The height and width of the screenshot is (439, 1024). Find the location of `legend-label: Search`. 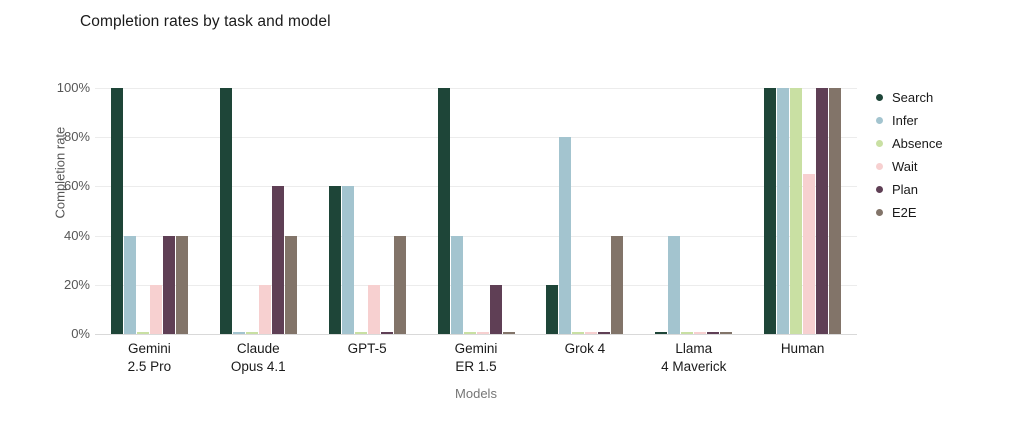

legend-label: Search is located at coordinates (913, 97).